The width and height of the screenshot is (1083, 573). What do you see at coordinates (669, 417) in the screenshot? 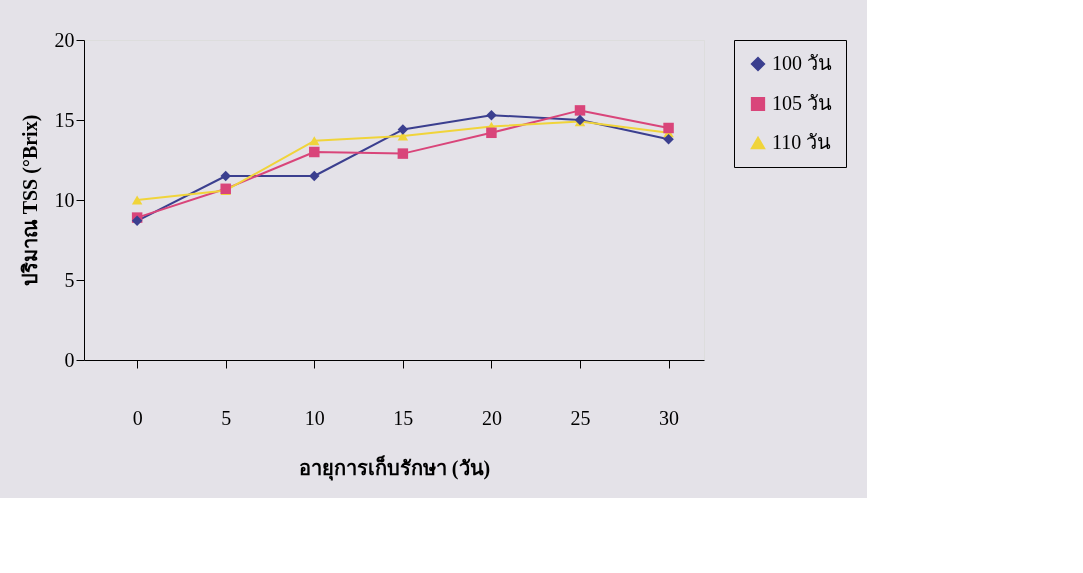
I see `x-tick-label: 30` at bounding box center [669, 417].